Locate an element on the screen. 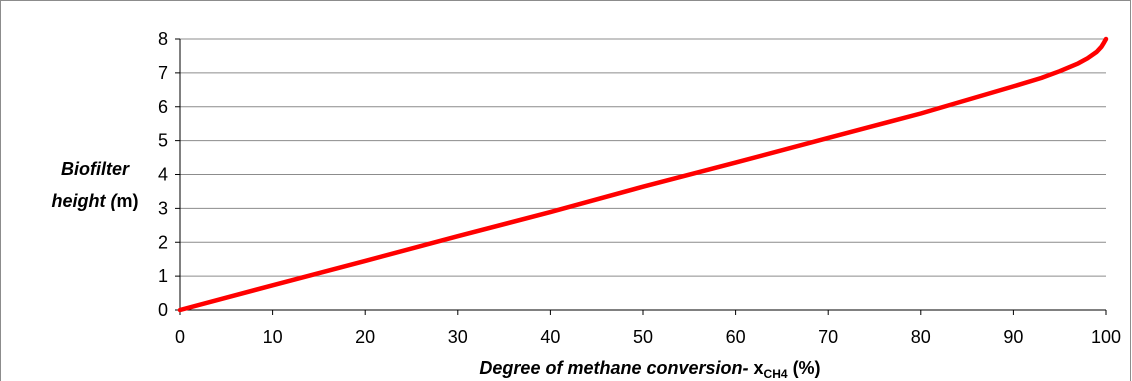  y-axis-label-unit: m is located at coordinates (124, 201).